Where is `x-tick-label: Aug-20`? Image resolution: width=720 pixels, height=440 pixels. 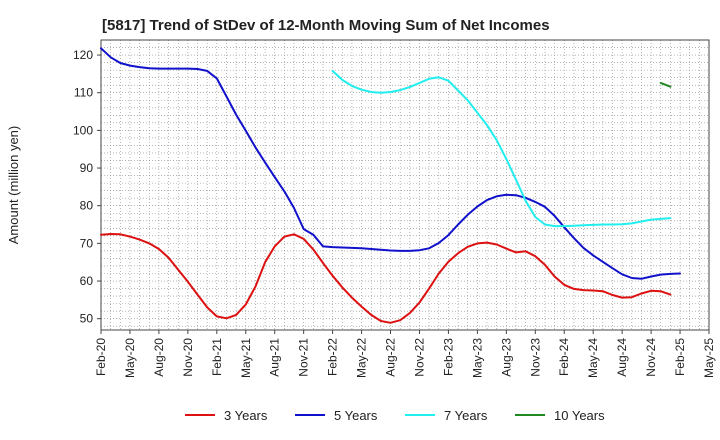
x-tick-label: Aug-20 is located at coordinates (159, 357).